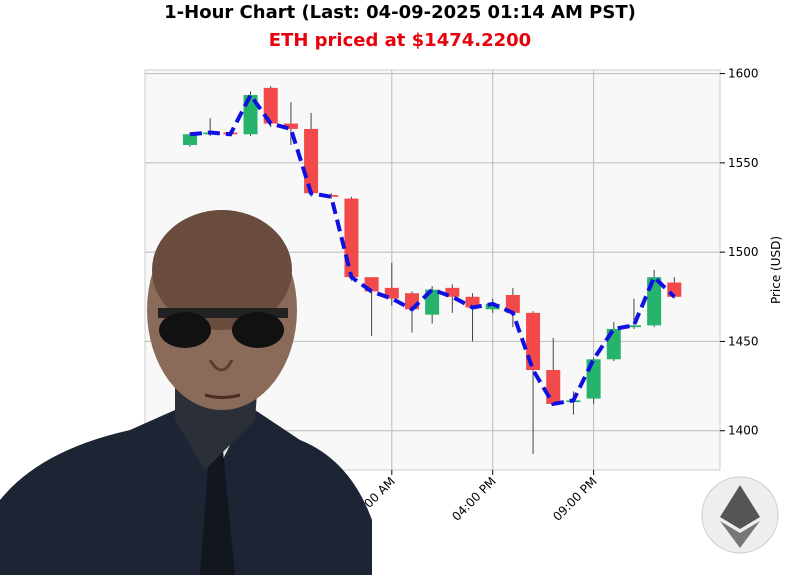  Describe the element at coordinates (400, 40) in the screenshot. I see `chart-subtitle: ETH priced at $1474.2200` at that location.